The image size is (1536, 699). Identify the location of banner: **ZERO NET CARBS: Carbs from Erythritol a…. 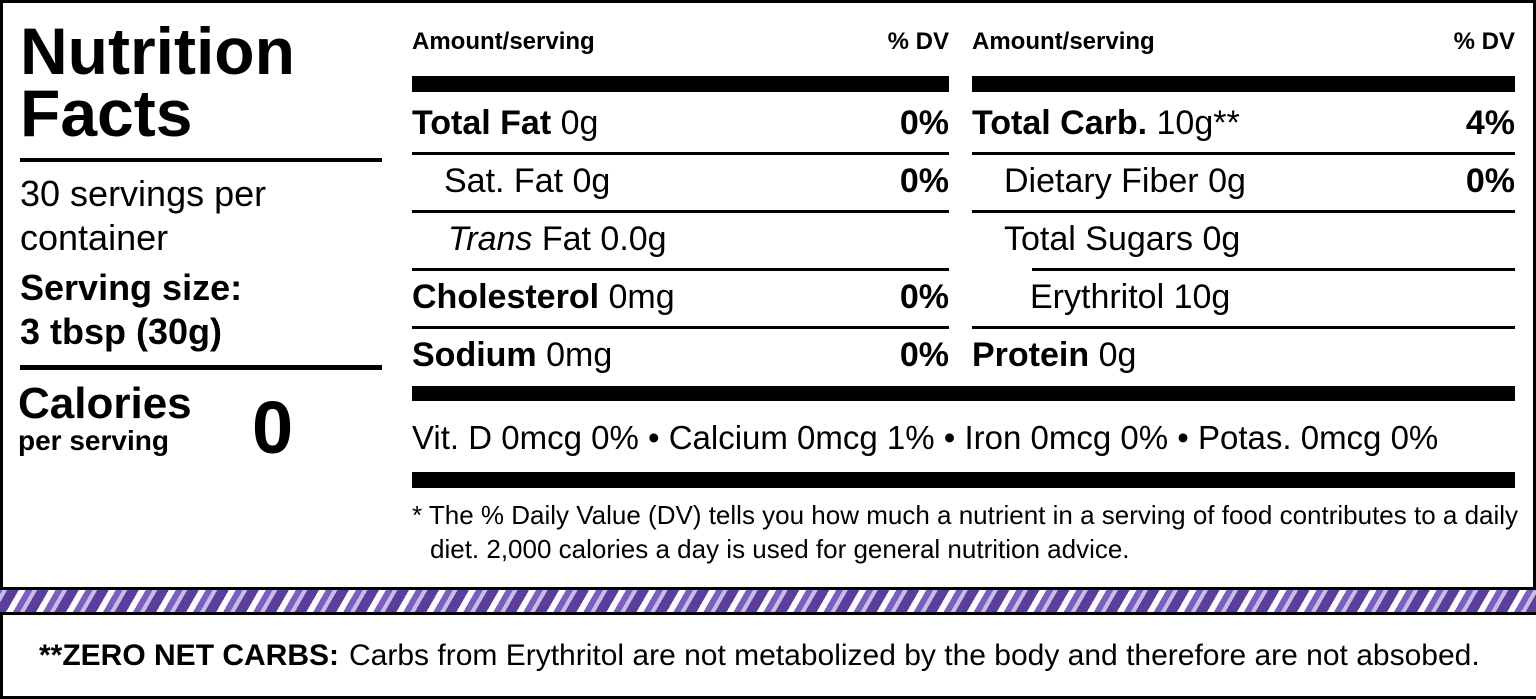
(768, 655).